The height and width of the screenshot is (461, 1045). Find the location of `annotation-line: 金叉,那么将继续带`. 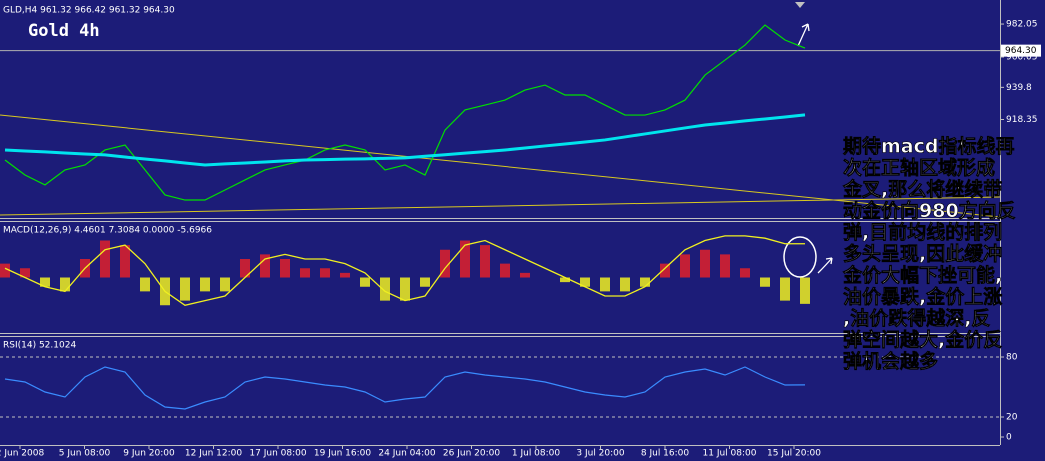

annotation-line: 金叉,那么将继续带 is located at coordinates (922, 189).